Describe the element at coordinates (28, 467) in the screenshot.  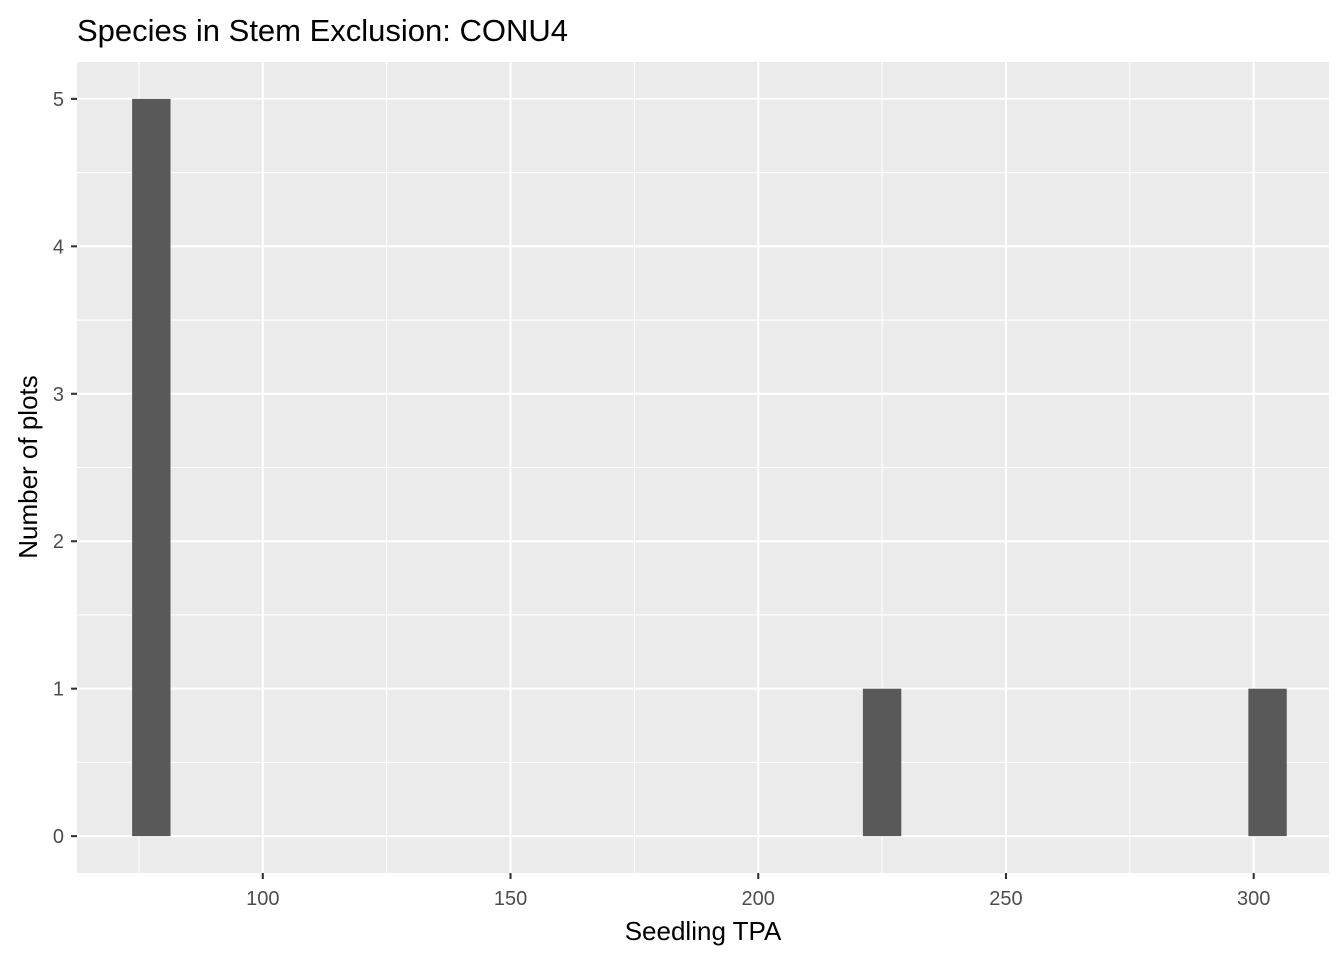
I see `y-axis-title: Number of plots` at that location.